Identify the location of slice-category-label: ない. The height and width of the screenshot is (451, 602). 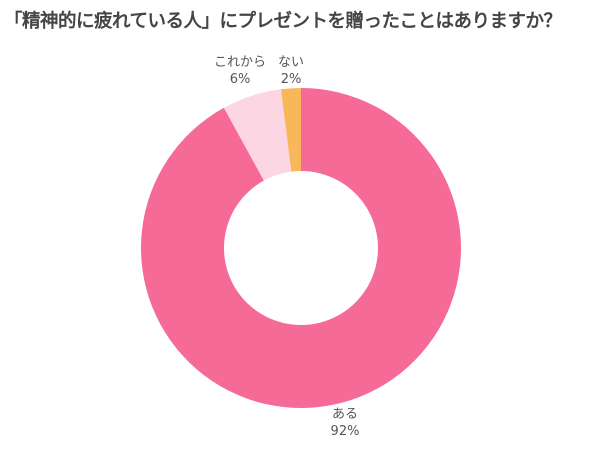
(291, 62).